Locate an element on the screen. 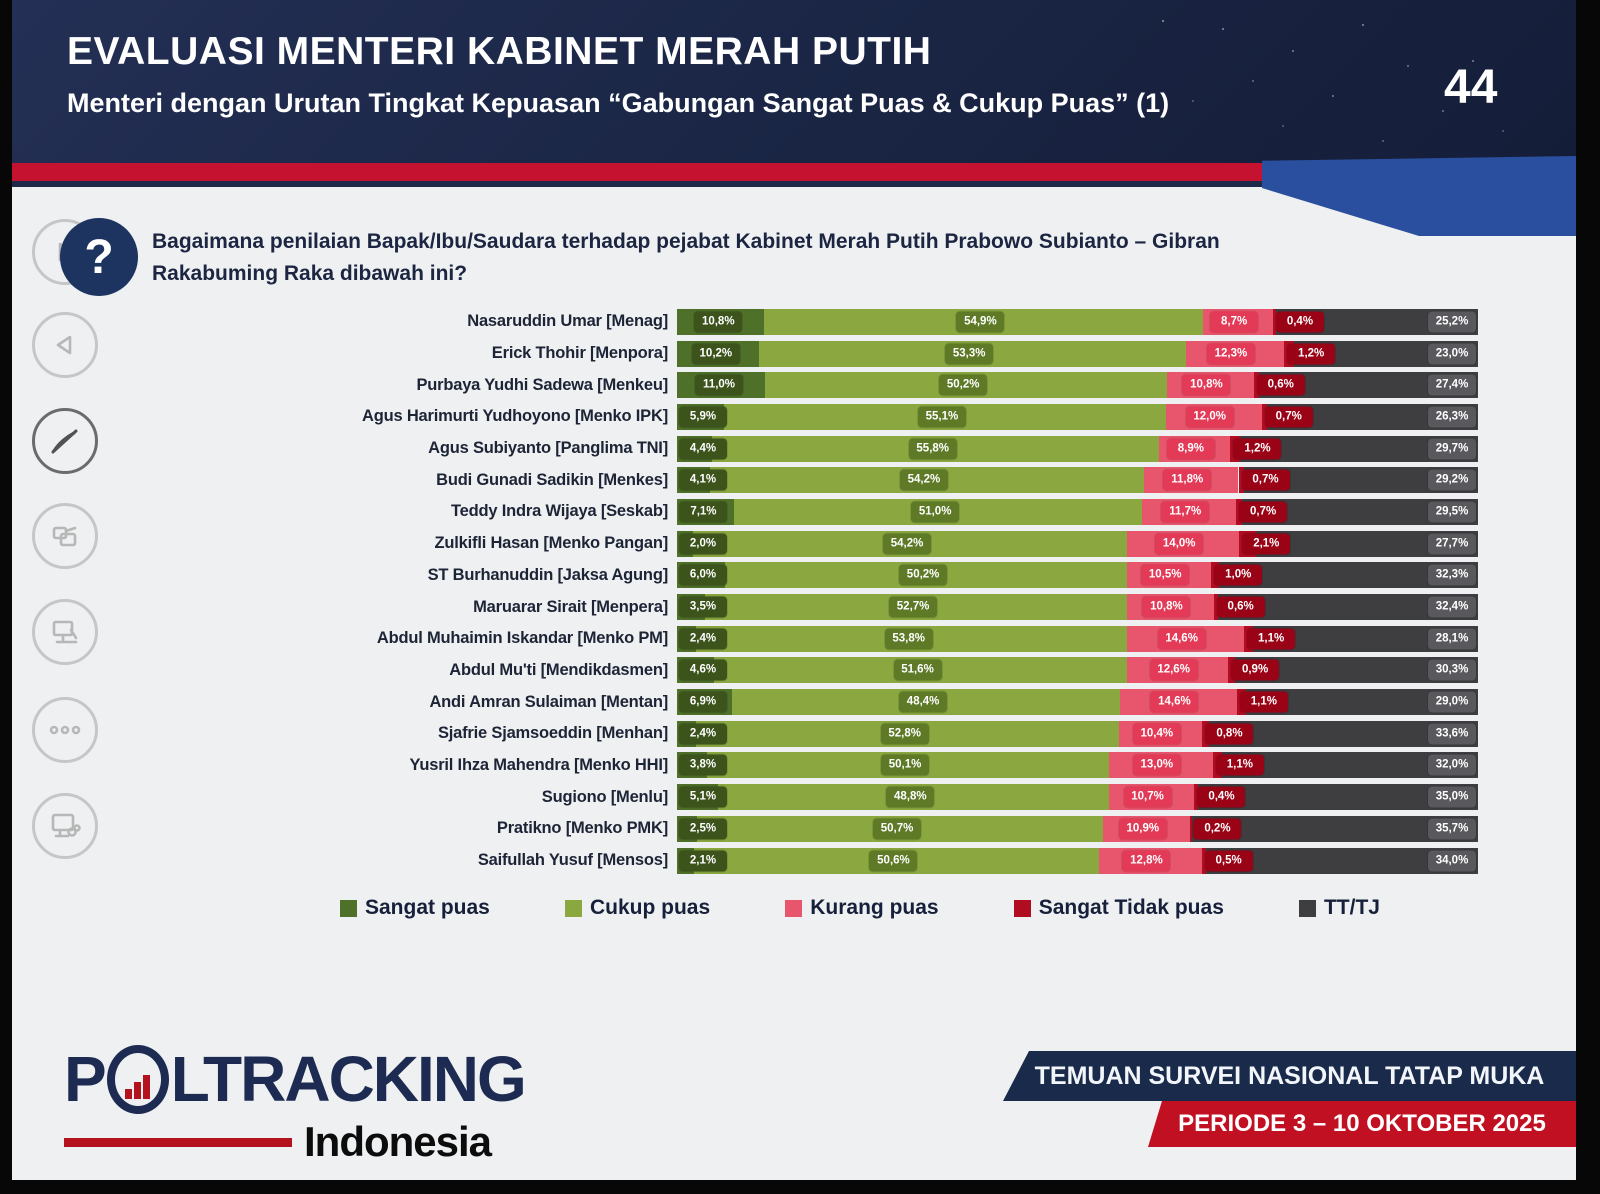  value-chip-tt-tj: 33,6% is located at coordinates (1452, 734).